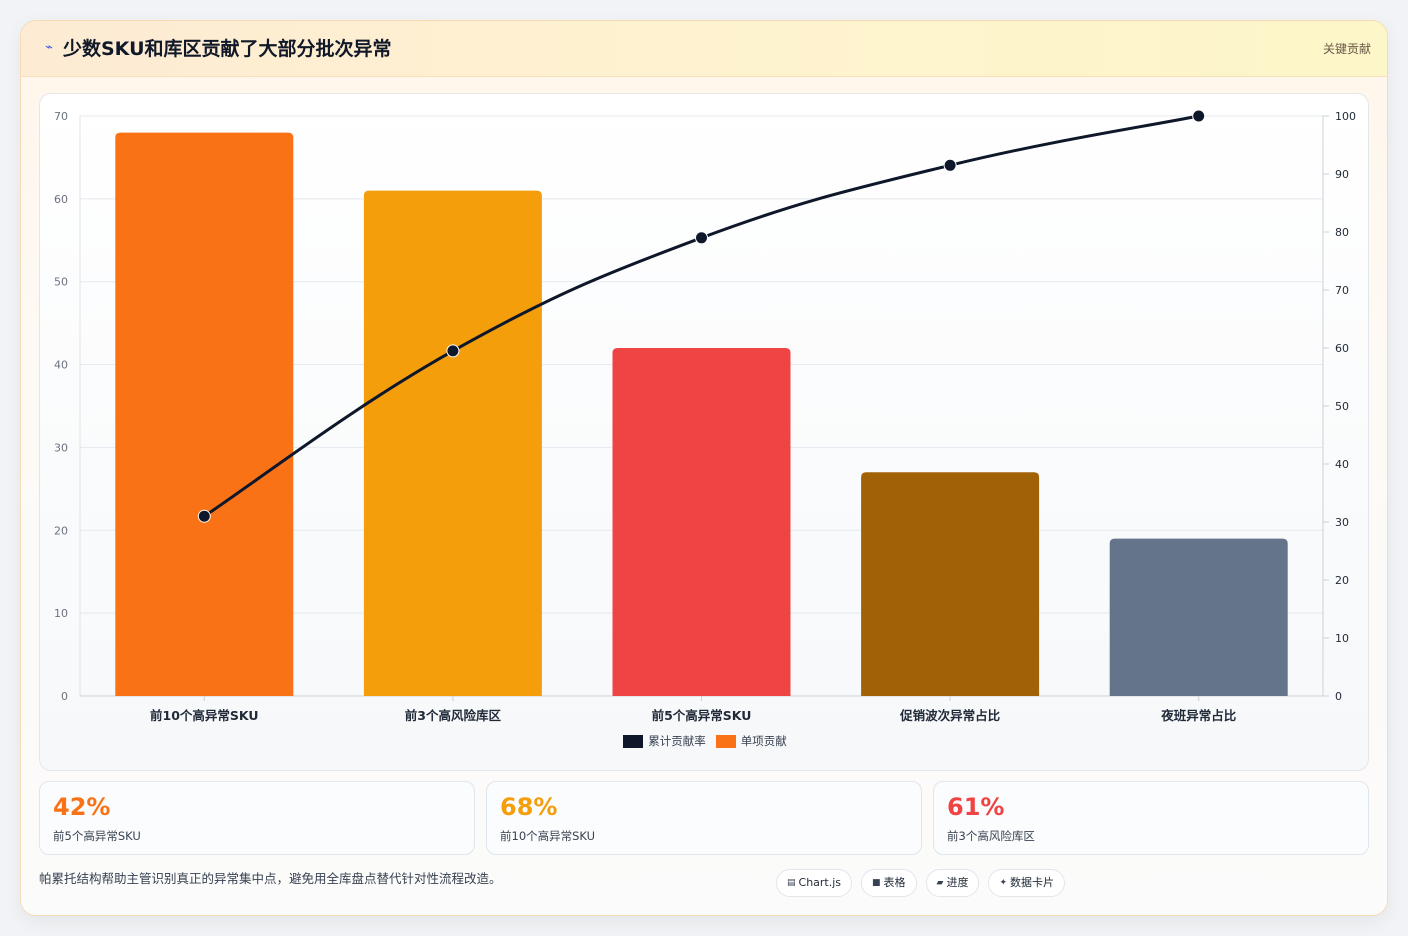 This screenshot has height=936, width=1408. I want to click on chip-label: 数据卡片, so click(1032, 882).